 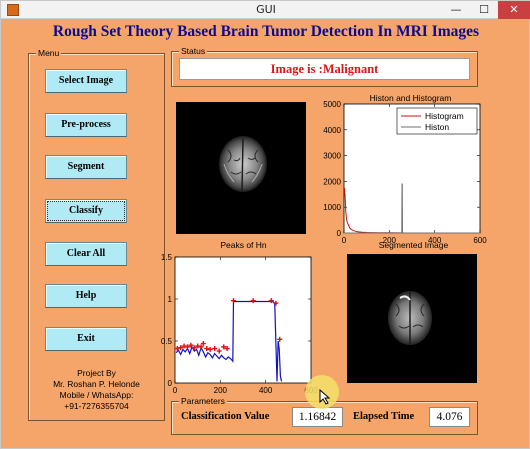 I want to click on series-line-histon, so click(x=412, y=208).